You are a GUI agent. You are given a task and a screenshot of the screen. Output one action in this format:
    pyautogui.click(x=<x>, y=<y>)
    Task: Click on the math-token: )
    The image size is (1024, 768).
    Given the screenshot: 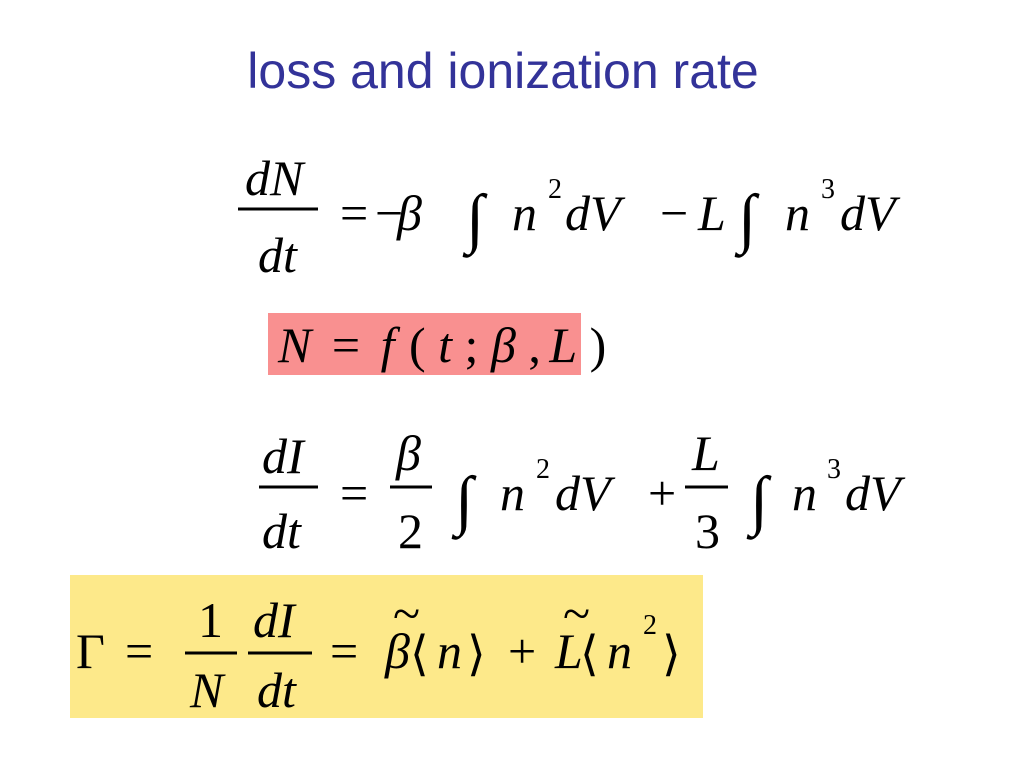 What is the action you would take?
    pyautogui.click(x=598, y=345)
    